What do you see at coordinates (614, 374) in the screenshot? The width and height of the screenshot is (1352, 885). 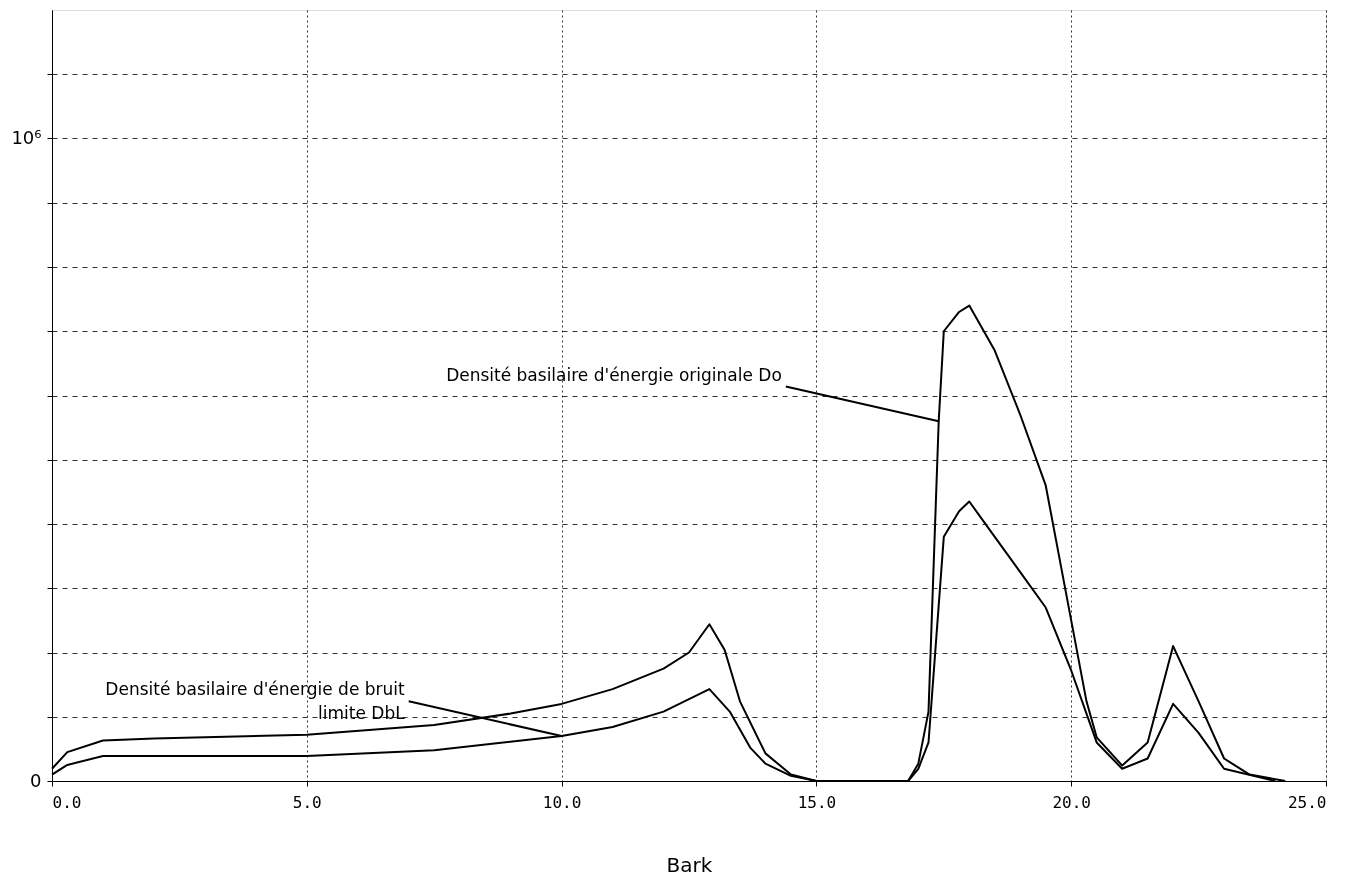 I see `annotation: Densité basilaire d'énergie originale Do` at bounding box center [614, 374].